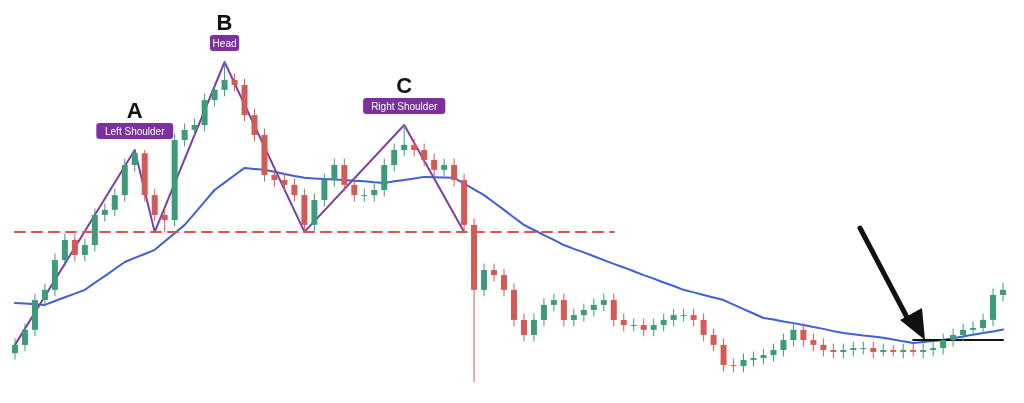  What do you see at coordinates (134, 110) in the screenshot?
I see `annotation: A` at bounding box center [134, 110].